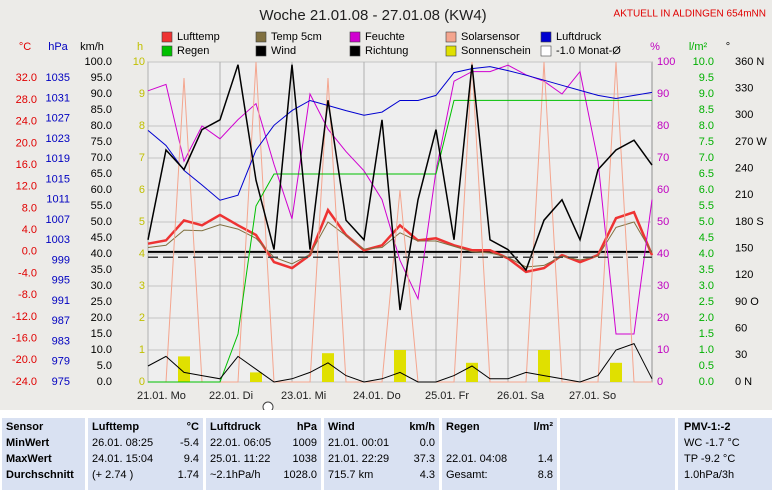 The width and height of the screenshot is (772, 490). I want to click on stat-detail: ~2.1hPa/h, so click(235, 475).